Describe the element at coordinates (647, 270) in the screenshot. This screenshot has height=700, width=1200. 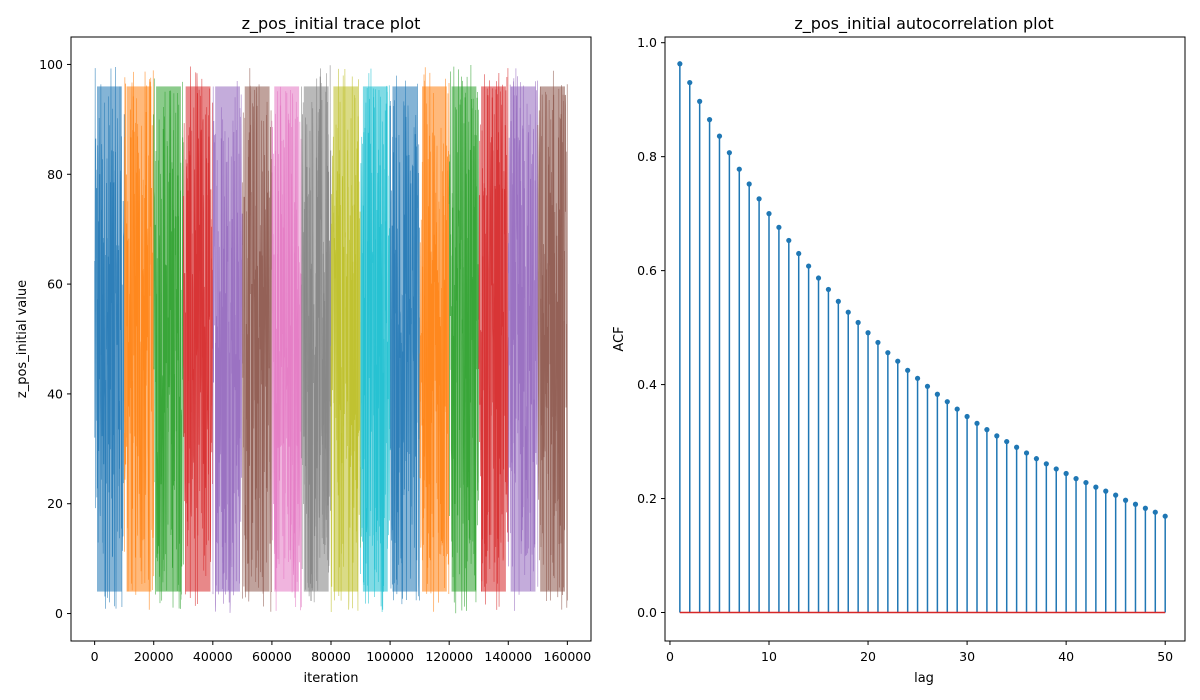
I see `acf-y-tick-label: 0.6` at that location.